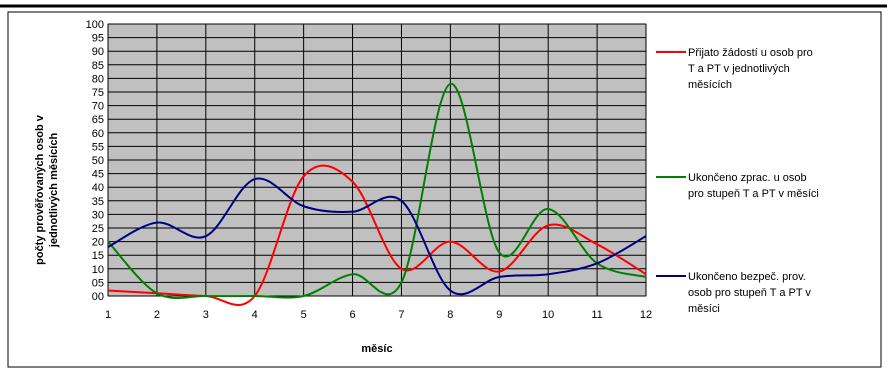  What do you see at coordinates (450, 315) in the screenshot?
I see `x-tick-label: 8` at bounding box center [450, 315].